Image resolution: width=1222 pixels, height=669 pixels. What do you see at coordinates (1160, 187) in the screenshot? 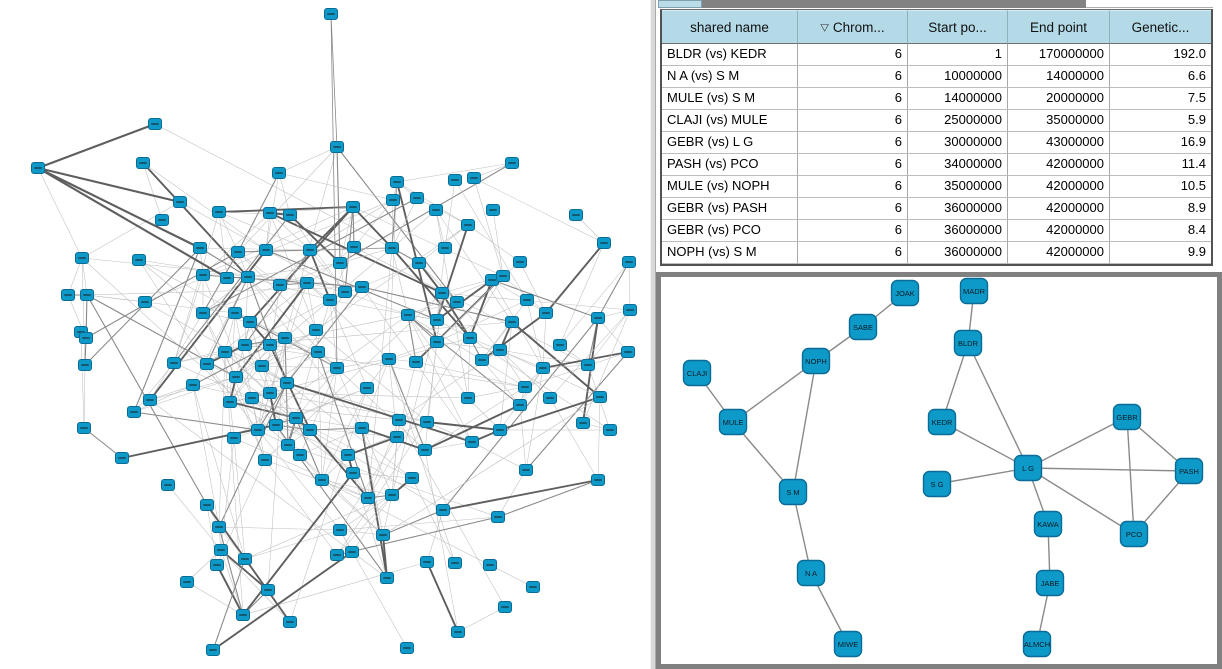
I see `cell-value: 10.5` at bounding box center [1160, 187].